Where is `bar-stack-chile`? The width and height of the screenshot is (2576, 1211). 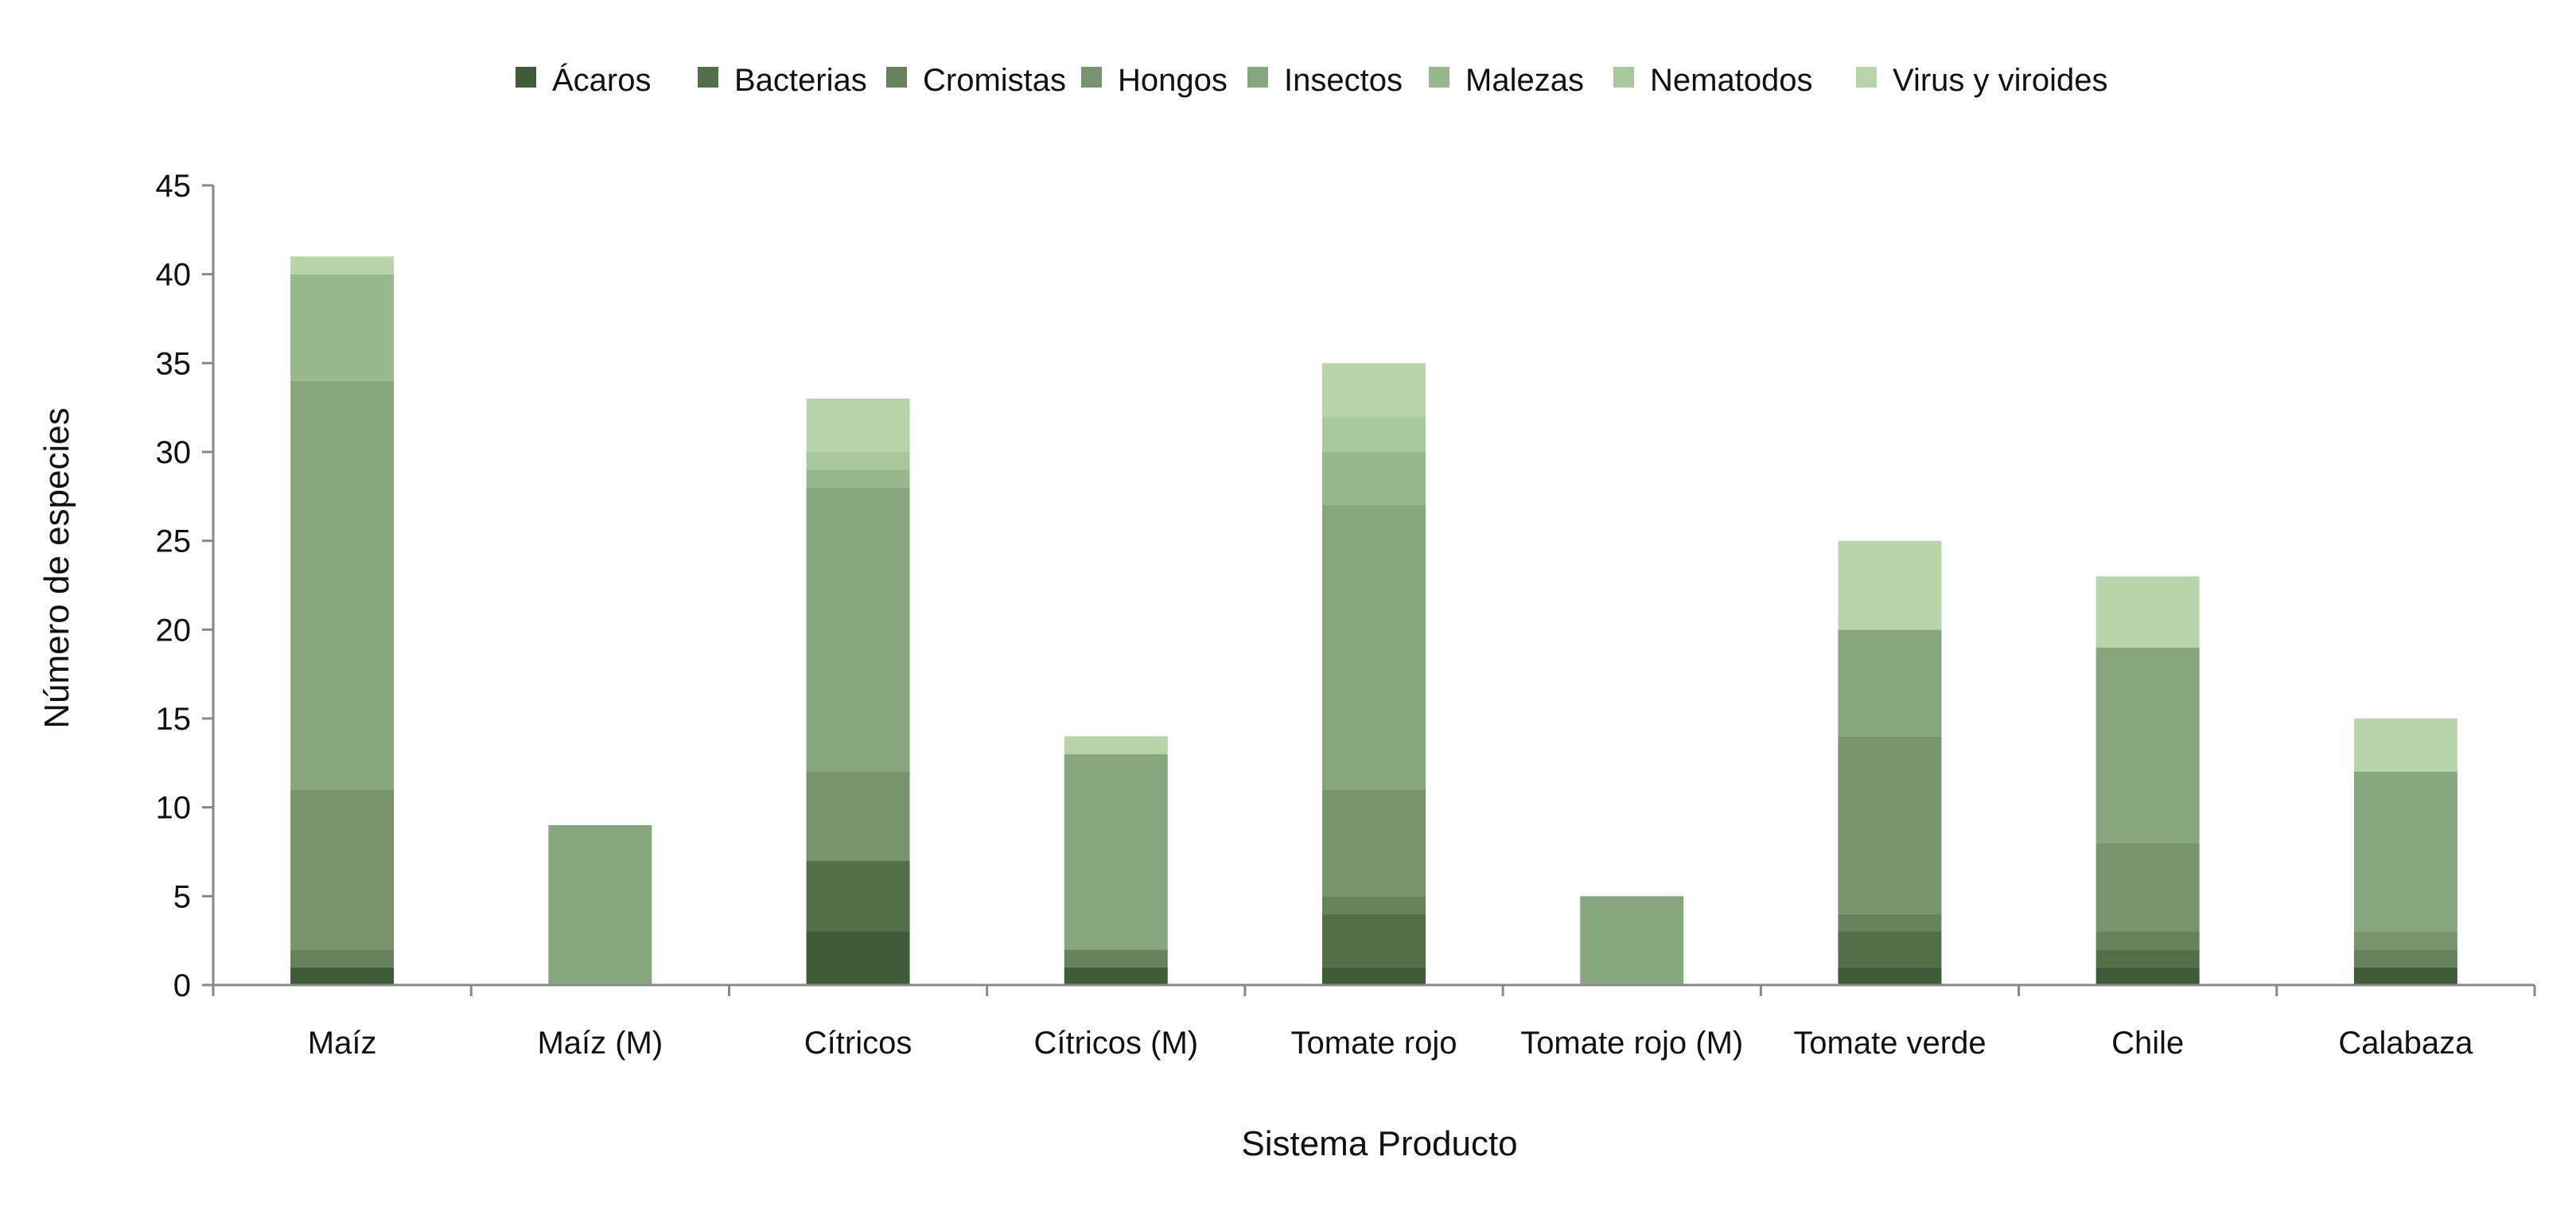
bar-stack-chile is located at coordinates (2148, 780).